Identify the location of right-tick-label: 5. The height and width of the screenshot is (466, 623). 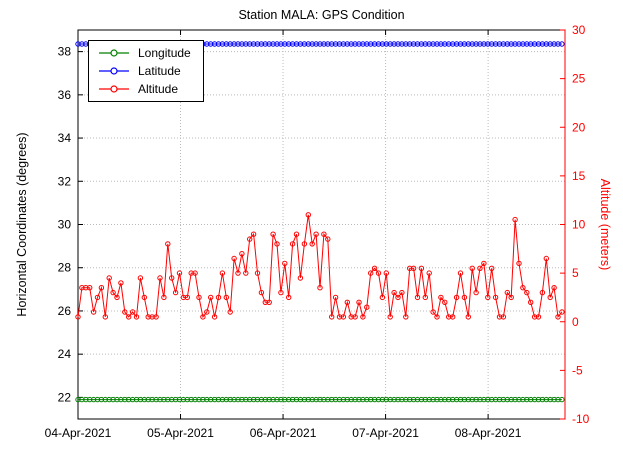
(575, 273).